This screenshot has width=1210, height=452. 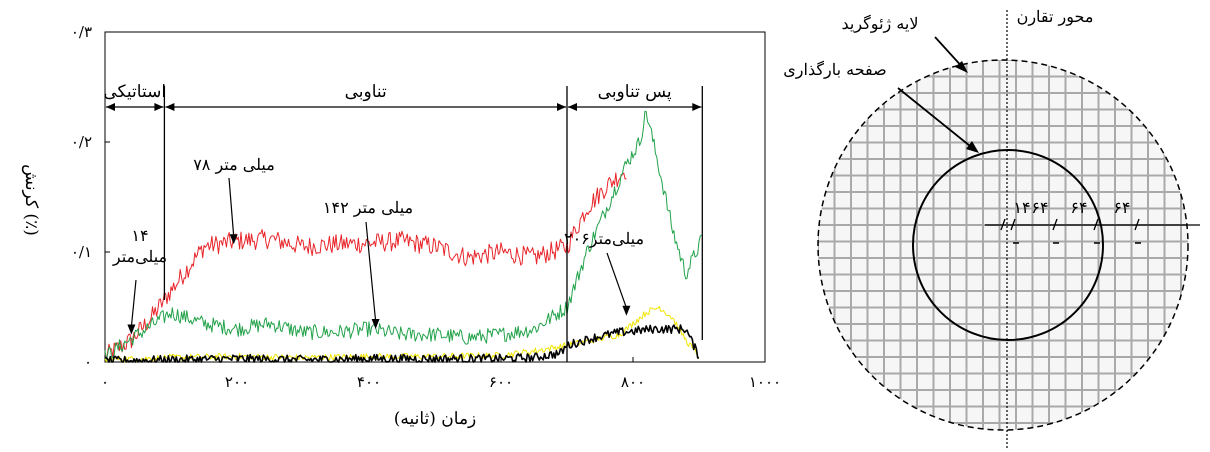 I want to click on phase-label: پس تناوبی, so click(x=635, y=92).